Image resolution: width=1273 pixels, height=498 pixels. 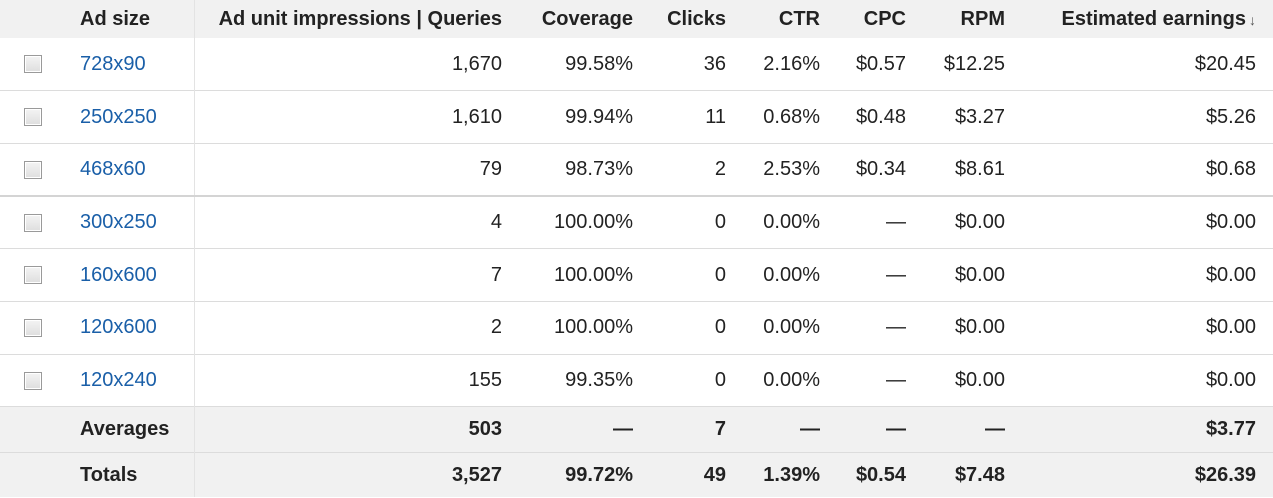 What do you see at coordinates (979, 116) in the screenshot?
I see `cell-rpm: $3.27` at bounding box center [979, 116].